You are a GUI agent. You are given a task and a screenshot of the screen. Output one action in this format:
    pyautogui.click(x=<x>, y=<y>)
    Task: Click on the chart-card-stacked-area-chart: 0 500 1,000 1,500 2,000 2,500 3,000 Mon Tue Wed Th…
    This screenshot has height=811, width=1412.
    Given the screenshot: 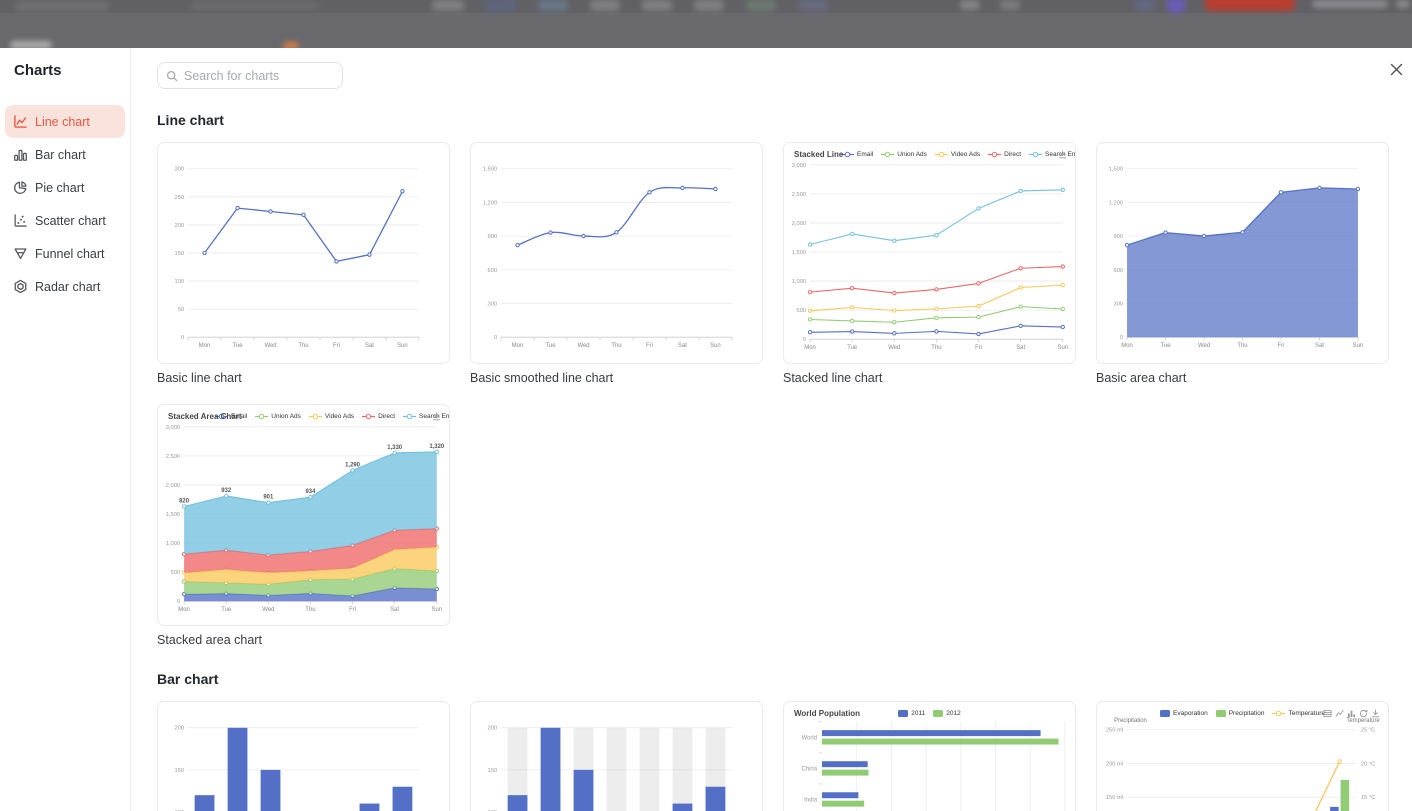 What is the action you would take?
    pyautogui.click(x=303, y=515)
    